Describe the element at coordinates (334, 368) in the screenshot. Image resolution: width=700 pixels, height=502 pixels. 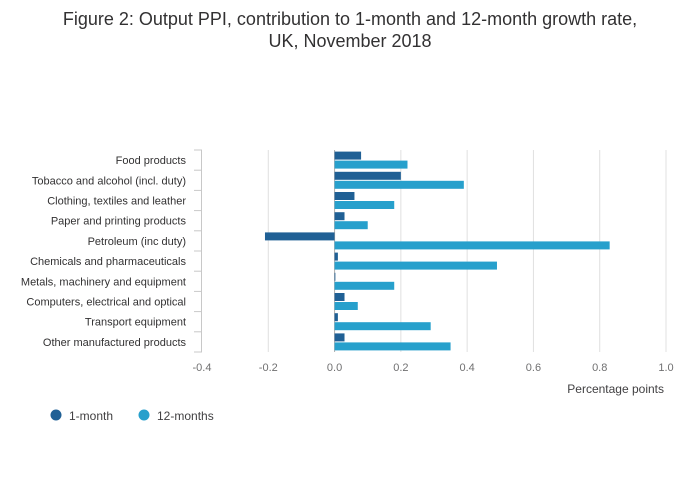
I see `x-tick-label: 0.0` at that location.